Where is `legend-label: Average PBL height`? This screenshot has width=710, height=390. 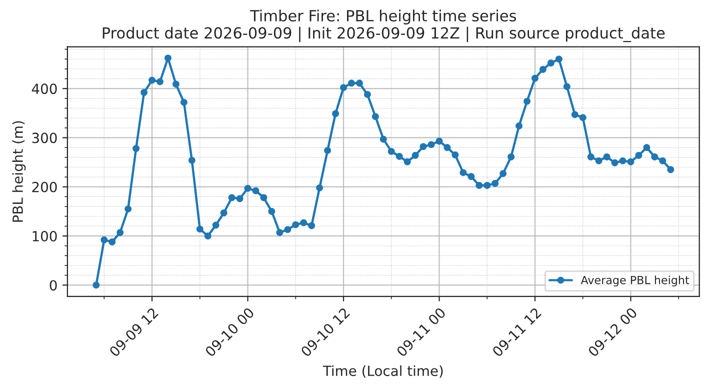 legend-label: Average PBL height is located at coordinates (635, 281).